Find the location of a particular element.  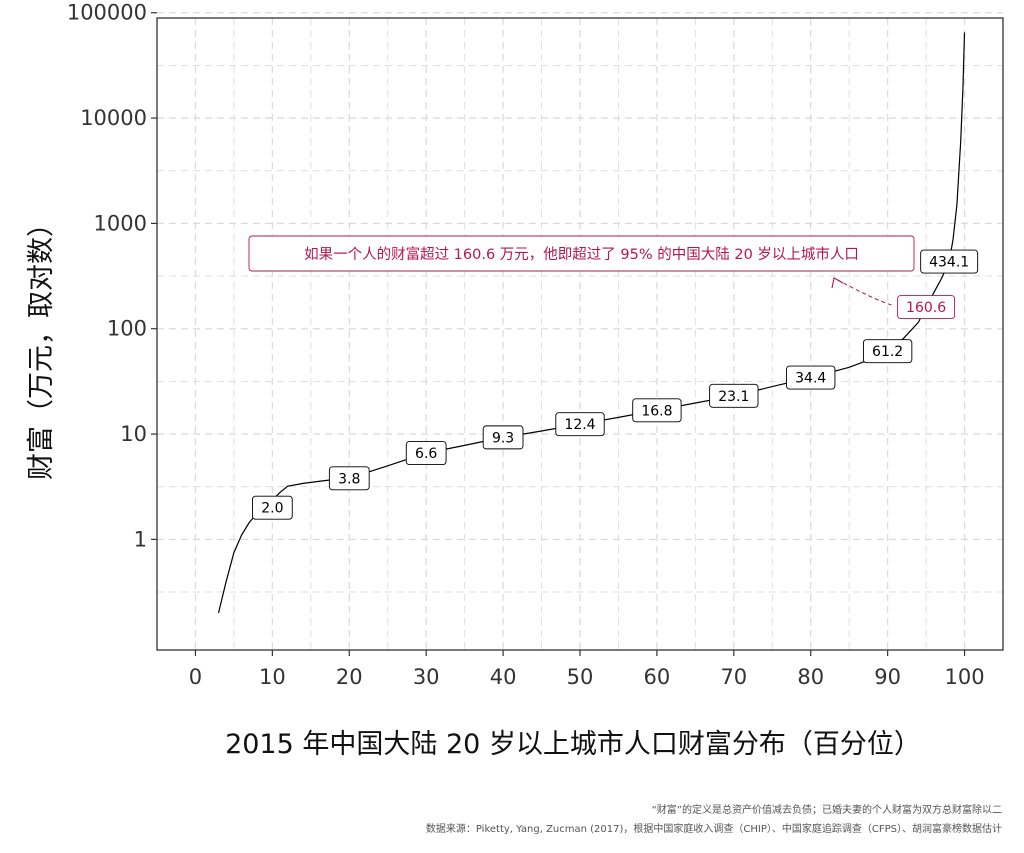

y-tick-label: 1 is located at coordinates (140, 539).